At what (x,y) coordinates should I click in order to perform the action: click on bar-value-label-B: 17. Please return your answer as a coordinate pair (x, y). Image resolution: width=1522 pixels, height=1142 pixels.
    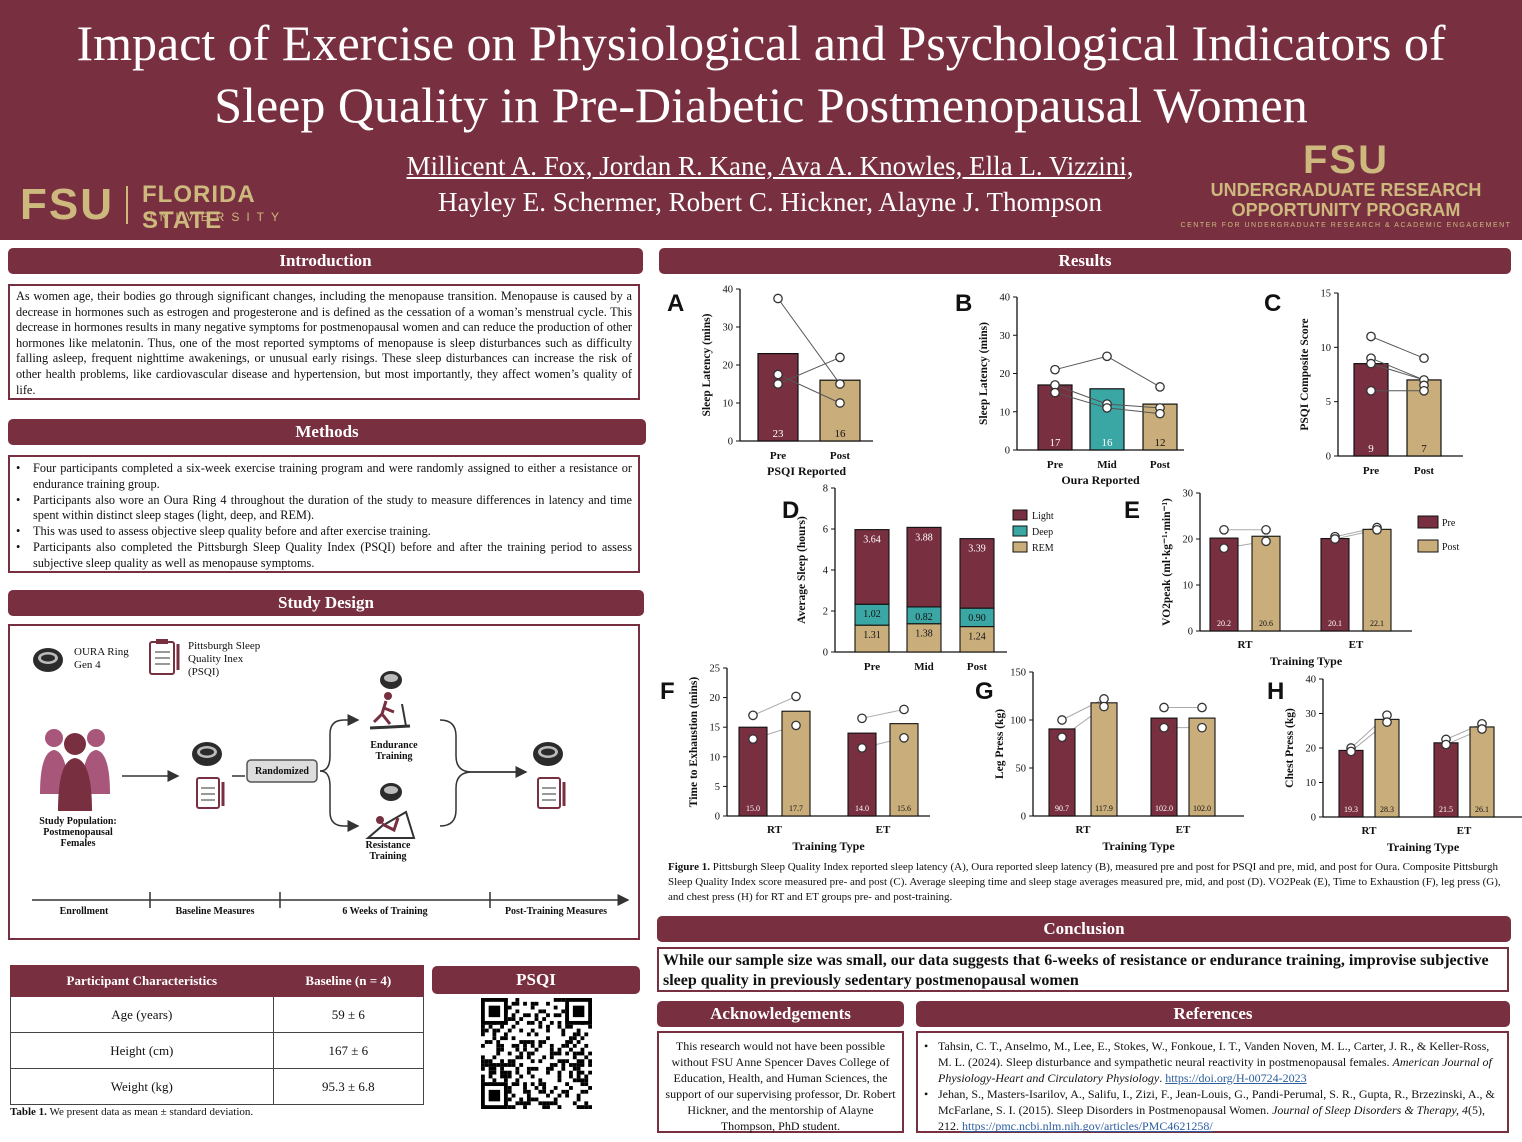
    Looking at the image, I should click on (1056, 443).